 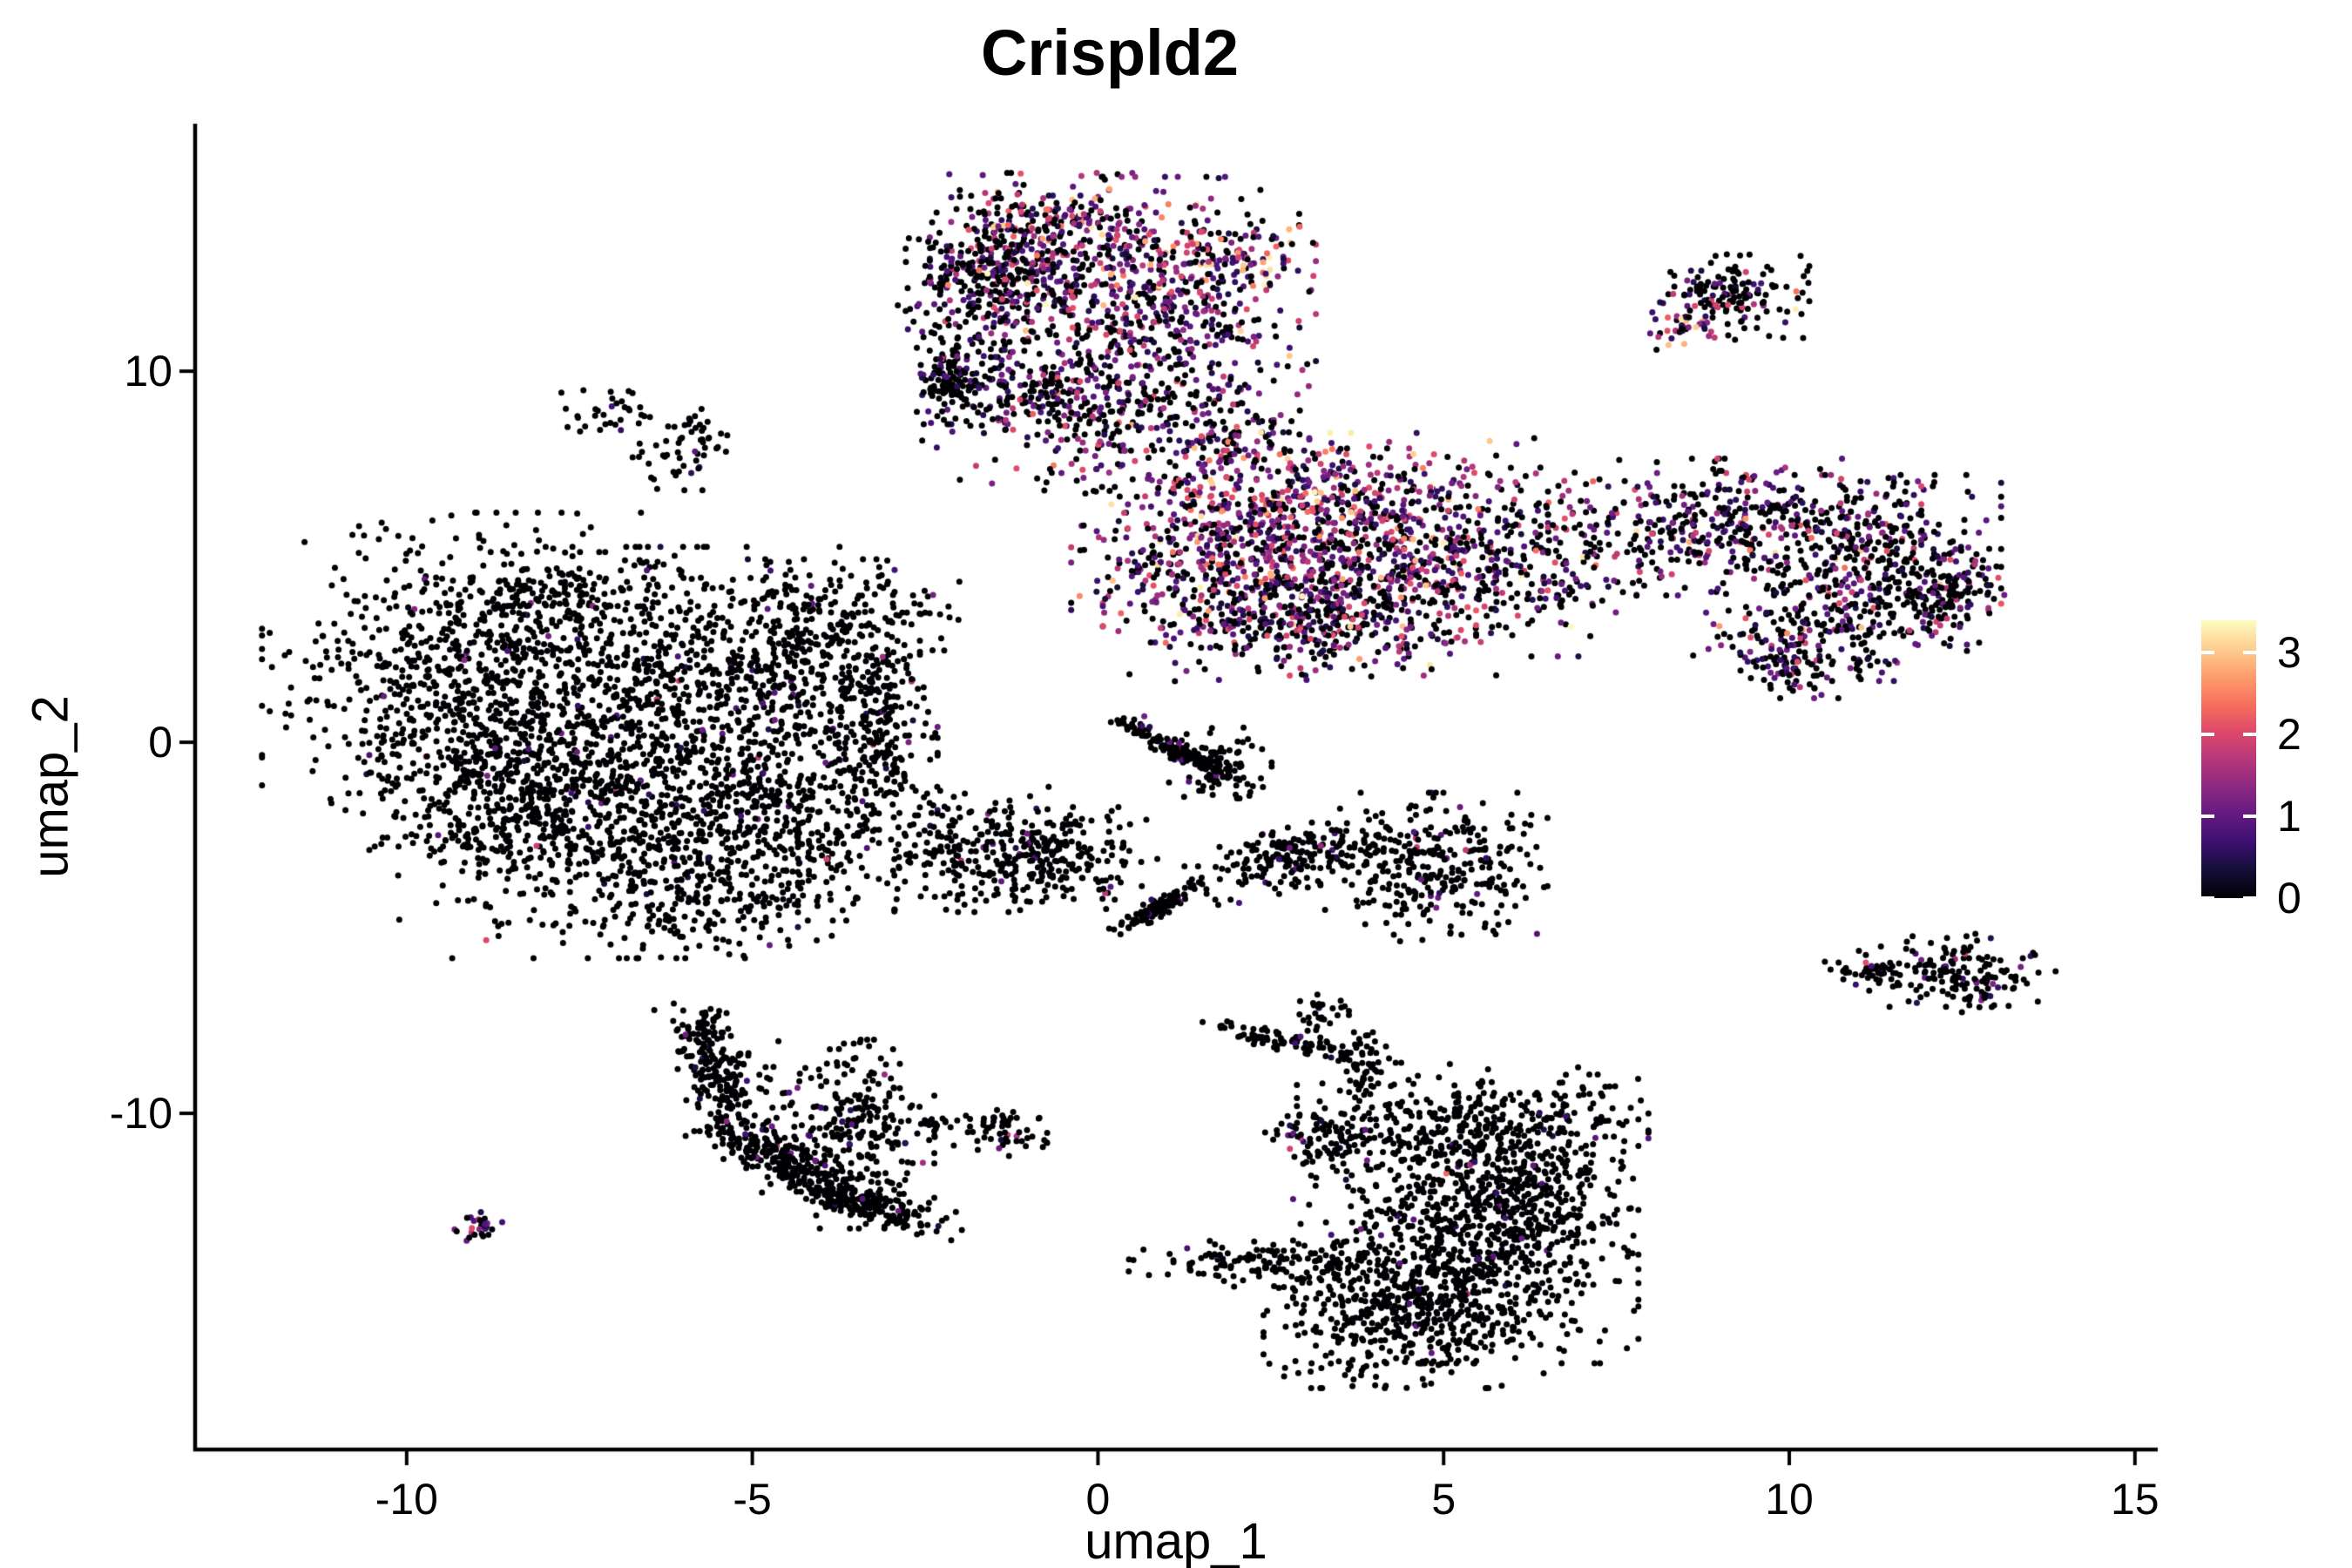 I want to click on x-tick-label: 5, so click(x=1443, y=1499).